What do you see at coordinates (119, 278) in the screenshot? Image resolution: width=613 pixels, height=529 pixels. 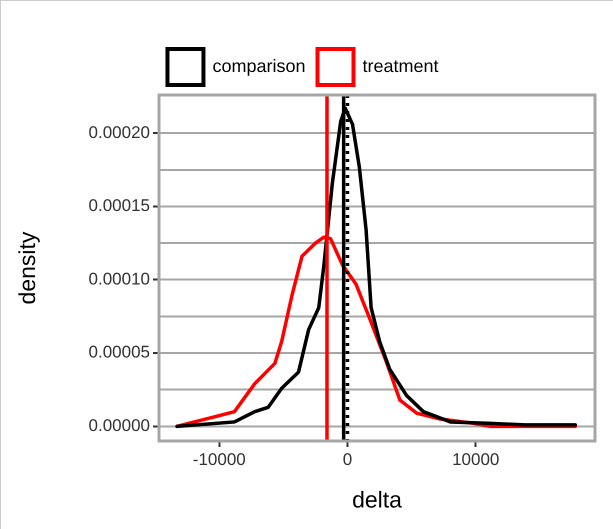 I see `y-tick-label: 0.00010` at bounding box center [119, 278].